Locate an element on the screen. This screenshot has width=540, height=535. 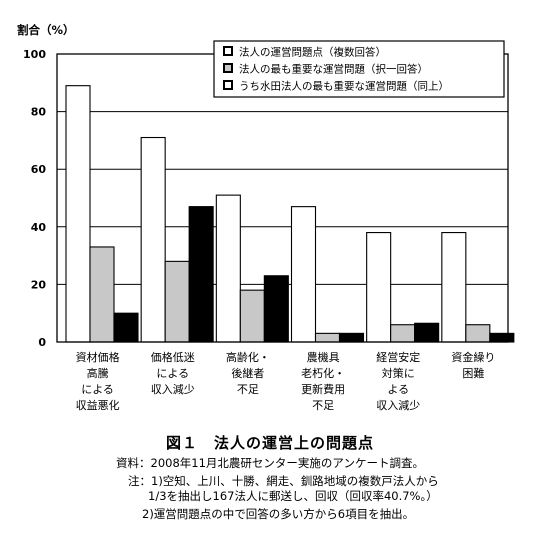
bar-s1-c1 is located at coordinates (78, 214).